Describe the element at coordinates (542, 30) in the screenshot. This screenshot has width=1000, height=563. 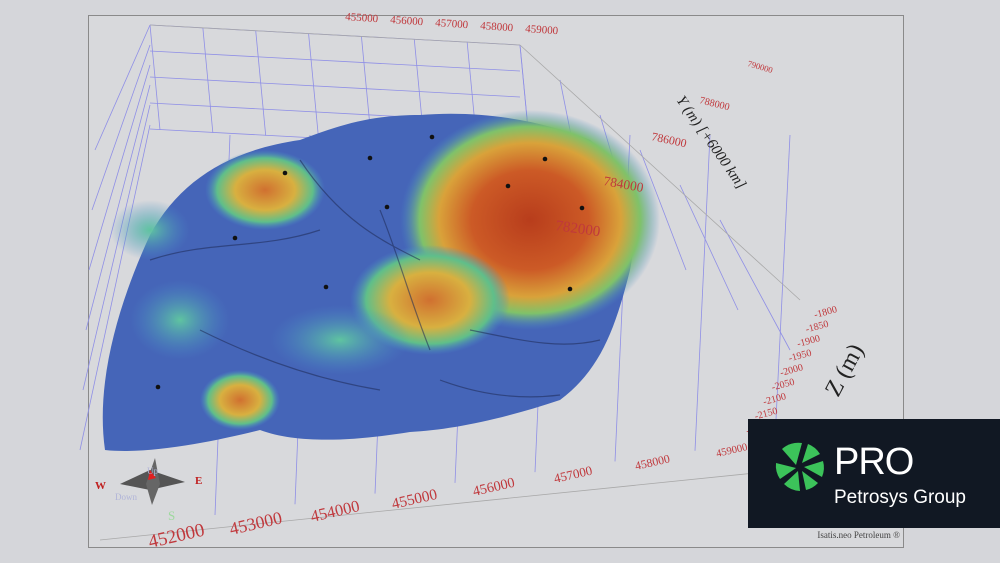
I see `x-tick-label-top: 459000` at that location.